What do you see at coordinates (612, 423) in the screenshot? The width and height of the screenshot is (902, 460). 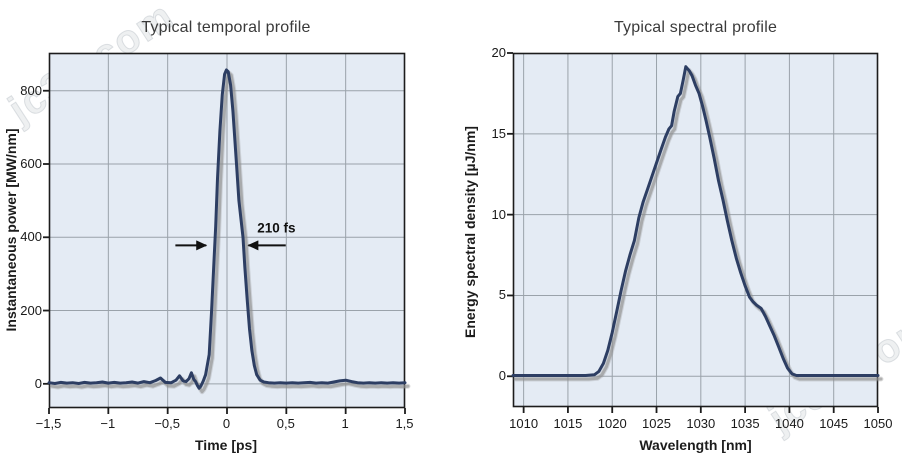 I see `x-tick-label: 1020` at bounding box center [612, 423].